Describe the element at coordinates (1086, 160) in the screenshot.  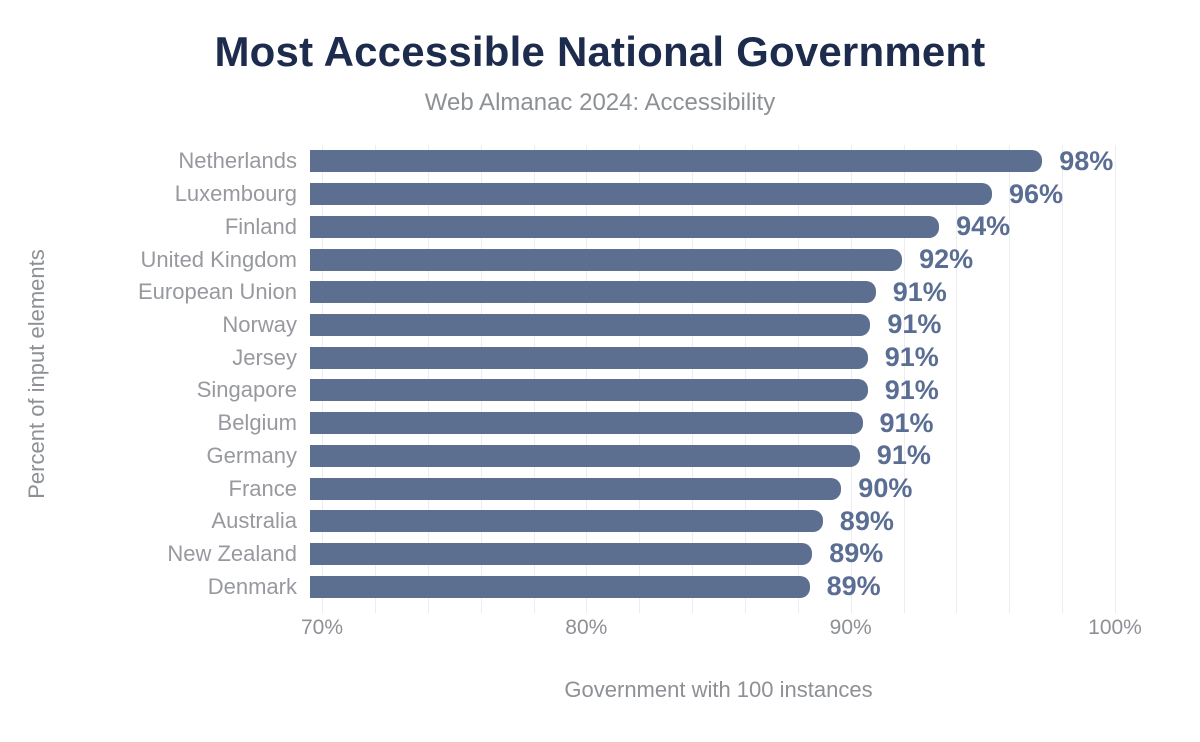
I see `value-label: 98%` at that location.